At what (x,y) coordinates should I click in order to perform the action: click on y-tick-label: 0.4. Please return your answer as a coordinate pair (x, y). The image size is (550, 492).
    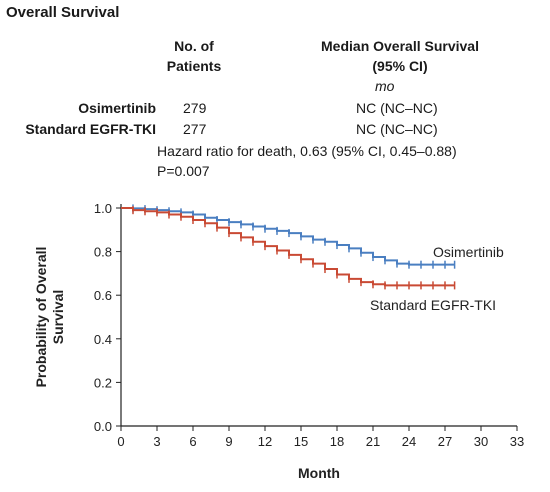
    Looking at the image, I should click on (103, 339).